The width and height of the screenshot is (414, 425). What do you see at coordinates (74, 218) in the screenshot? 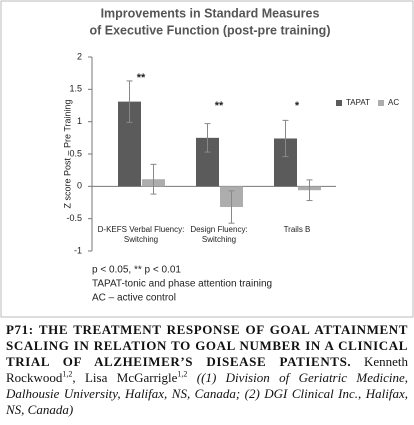
I see `y-tick-label: -0.5` at bounding box center [74, 218].